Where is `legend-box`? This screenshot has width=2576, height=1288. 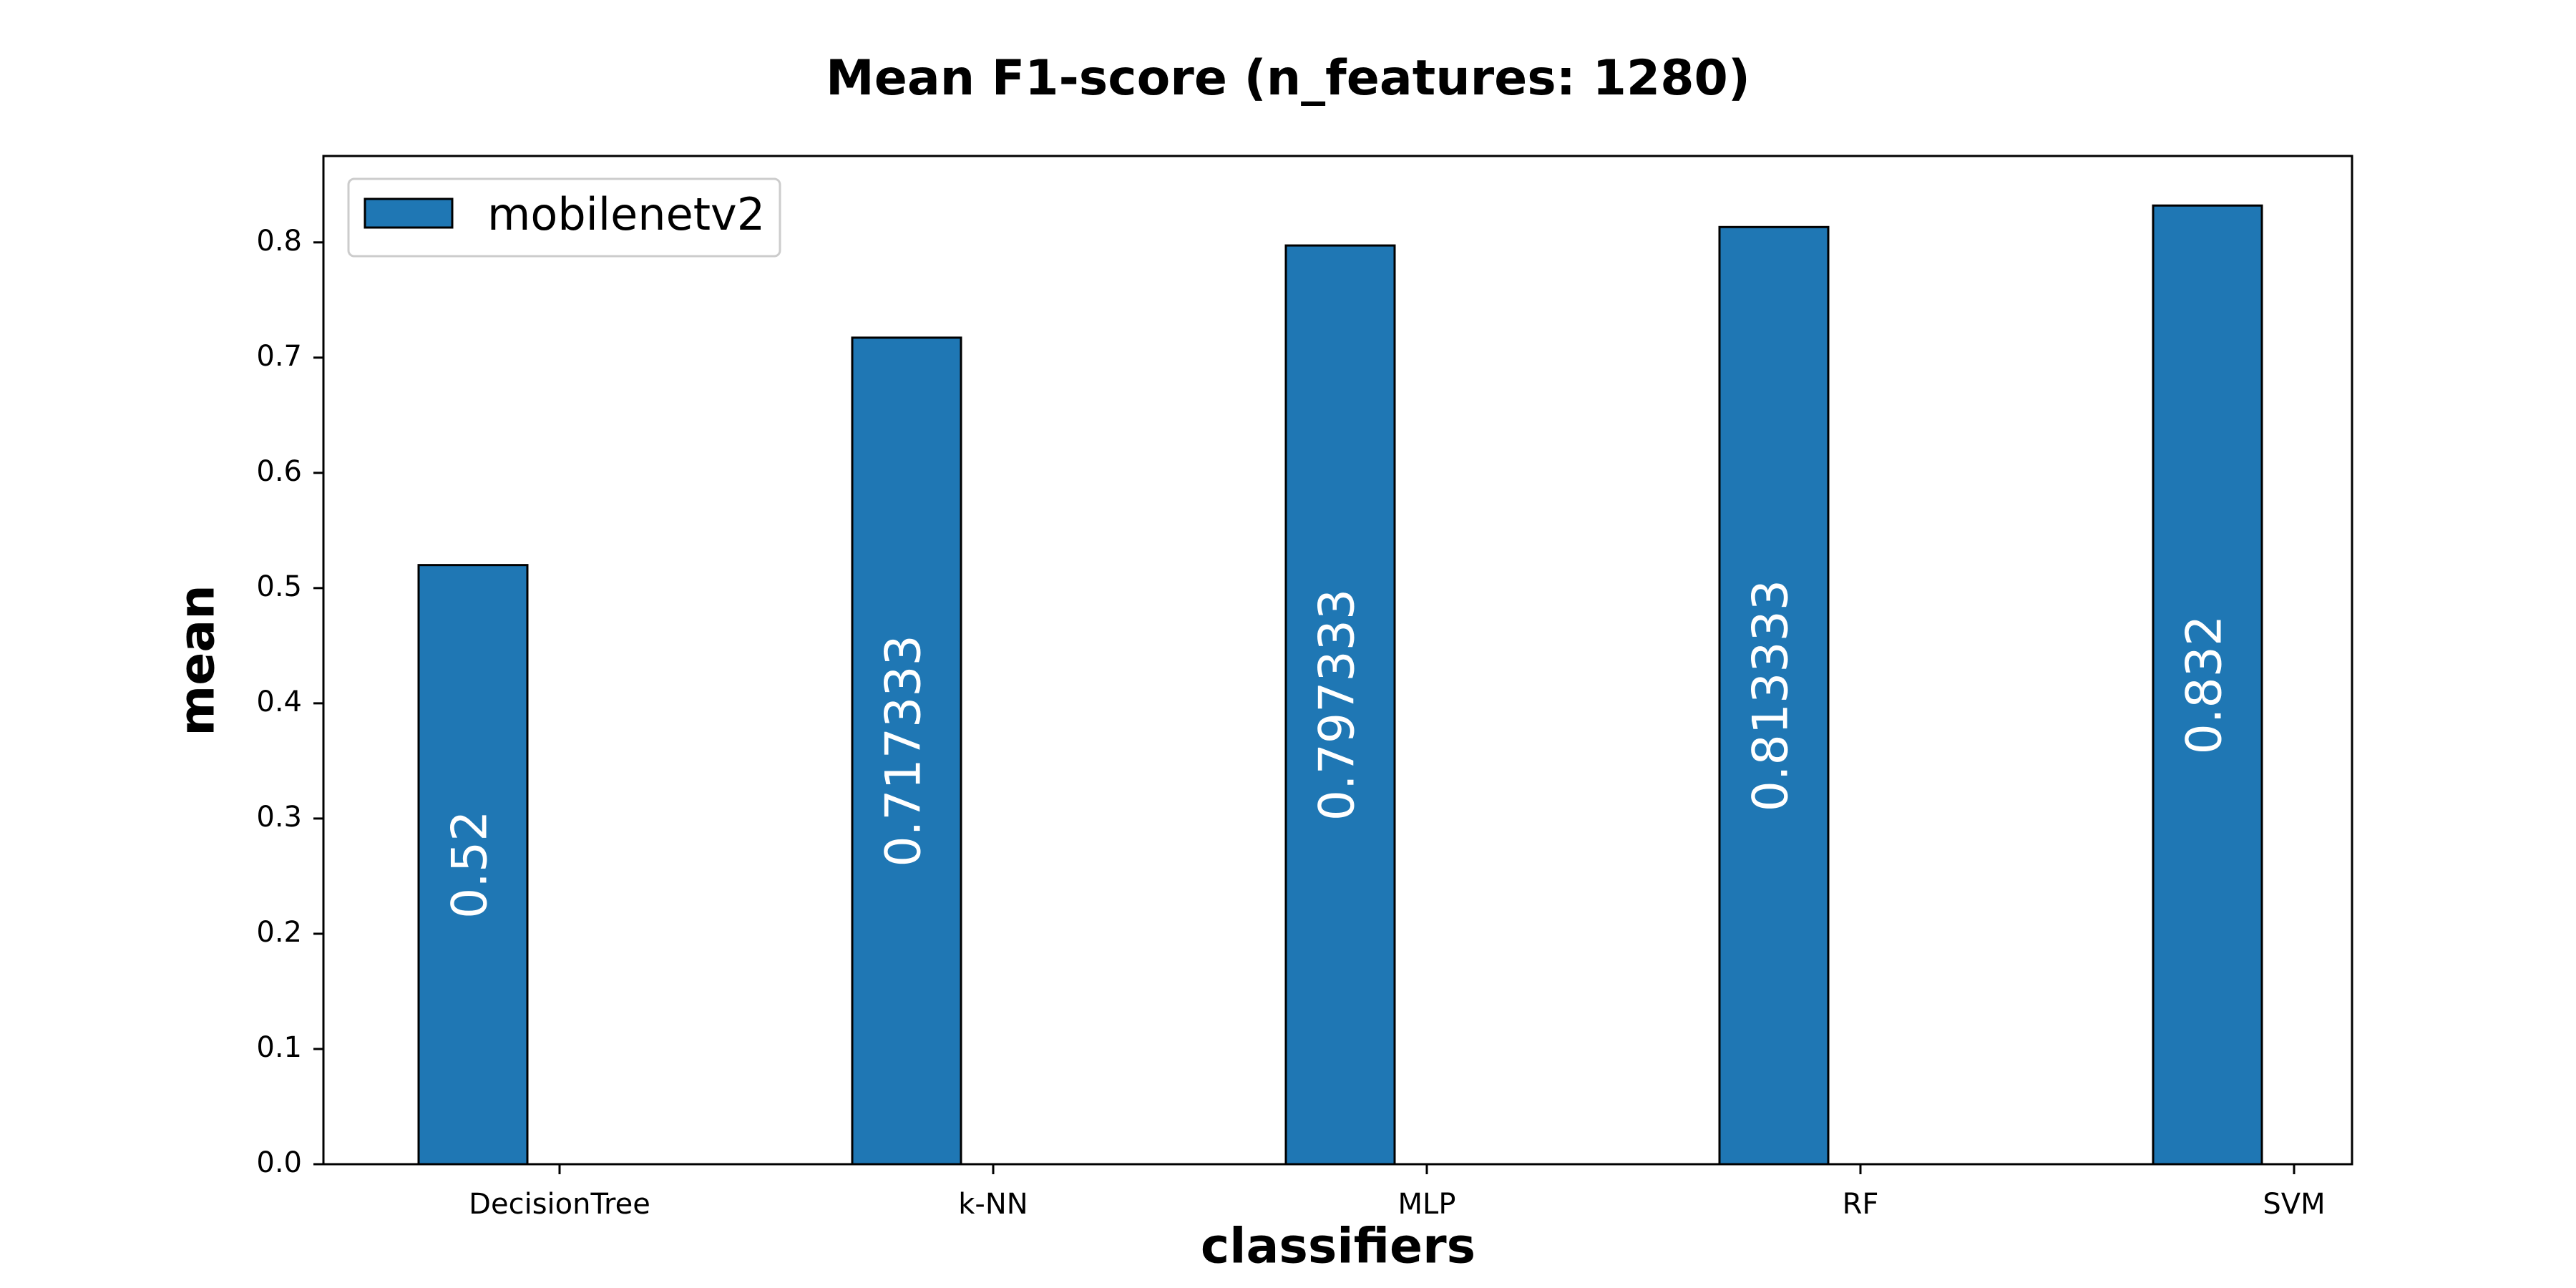
legend-box is located at coordinates (564, 217).